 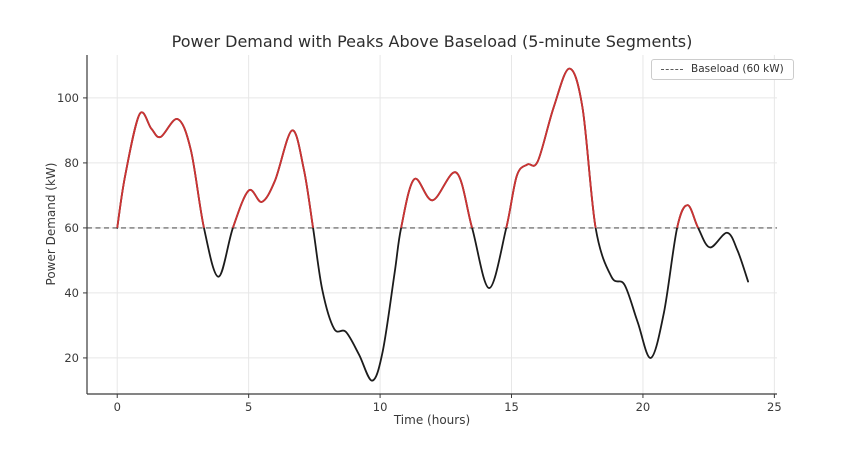 What do you see at coordinates (51, 224) in the screenshot?
I see `y-axis-label: Power Demand (kW)` at bounding box center [51, 224].